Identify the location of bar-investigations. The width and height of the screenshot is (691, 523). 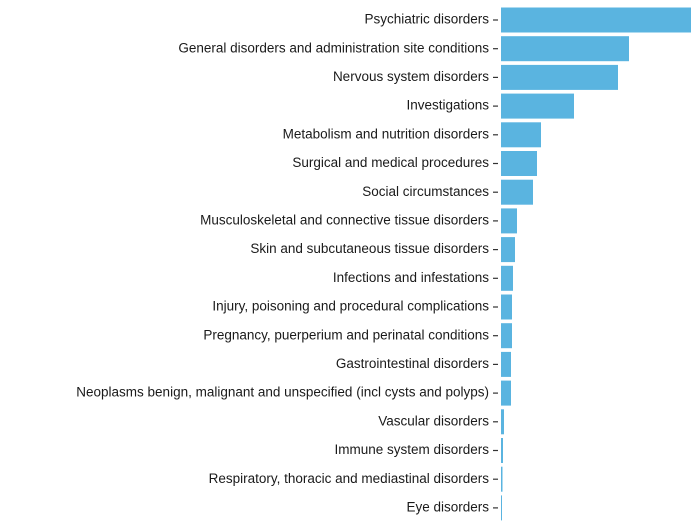
(537, 106).